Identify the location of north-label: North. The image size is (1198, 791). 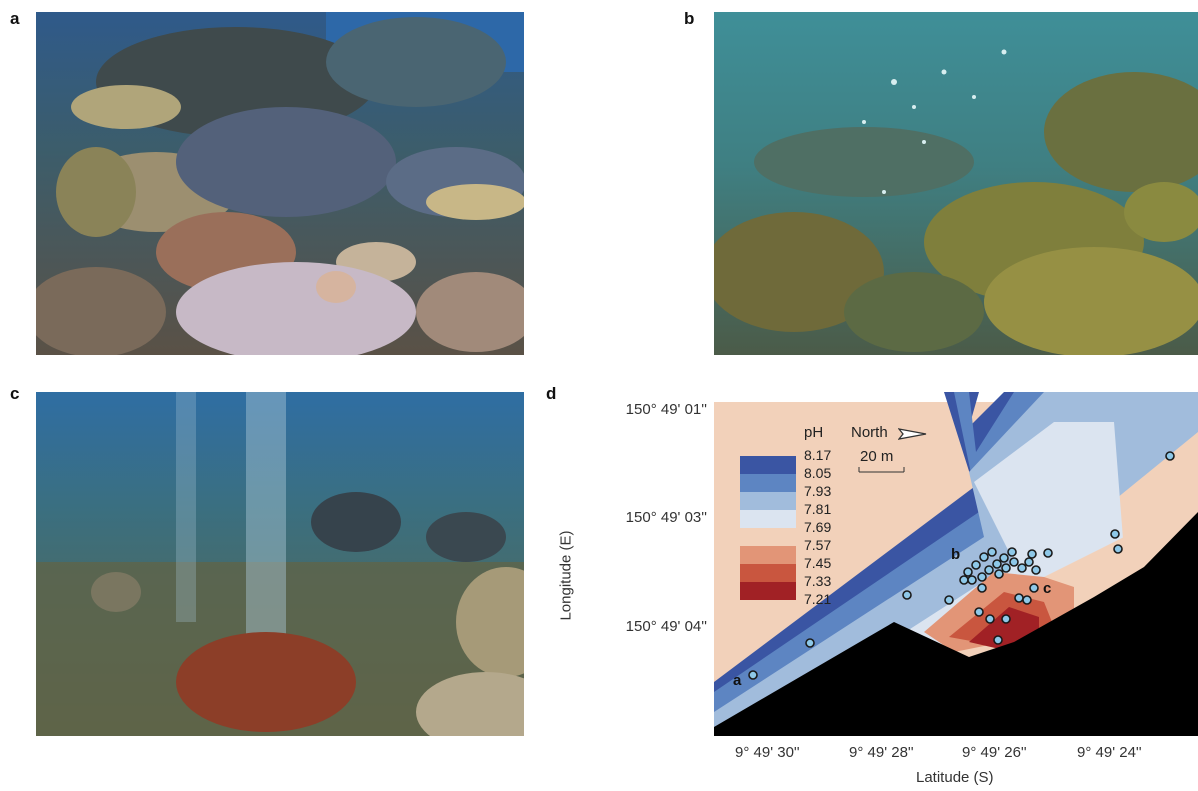
(869, 432).